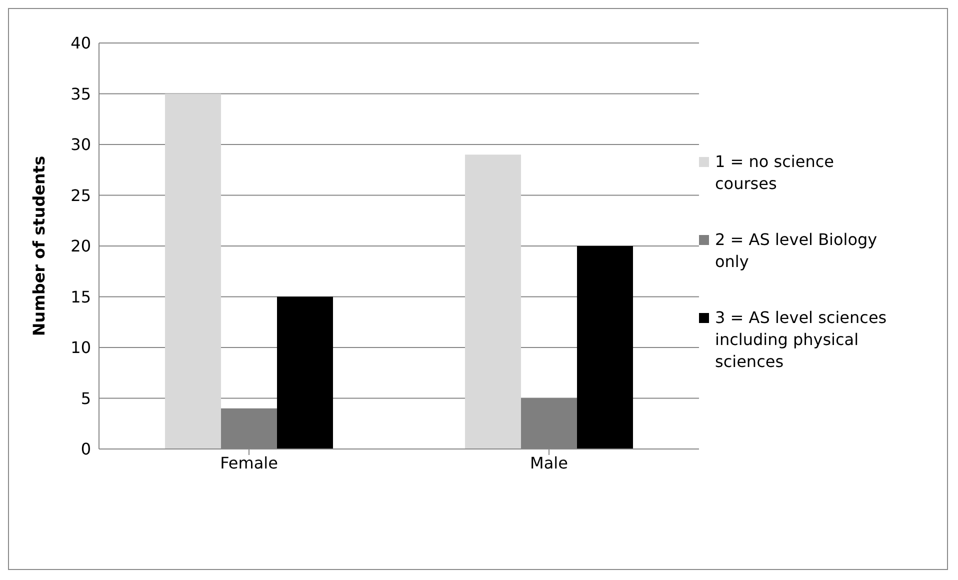  I want to click on y-tick-label: 40, so click(80, 43).